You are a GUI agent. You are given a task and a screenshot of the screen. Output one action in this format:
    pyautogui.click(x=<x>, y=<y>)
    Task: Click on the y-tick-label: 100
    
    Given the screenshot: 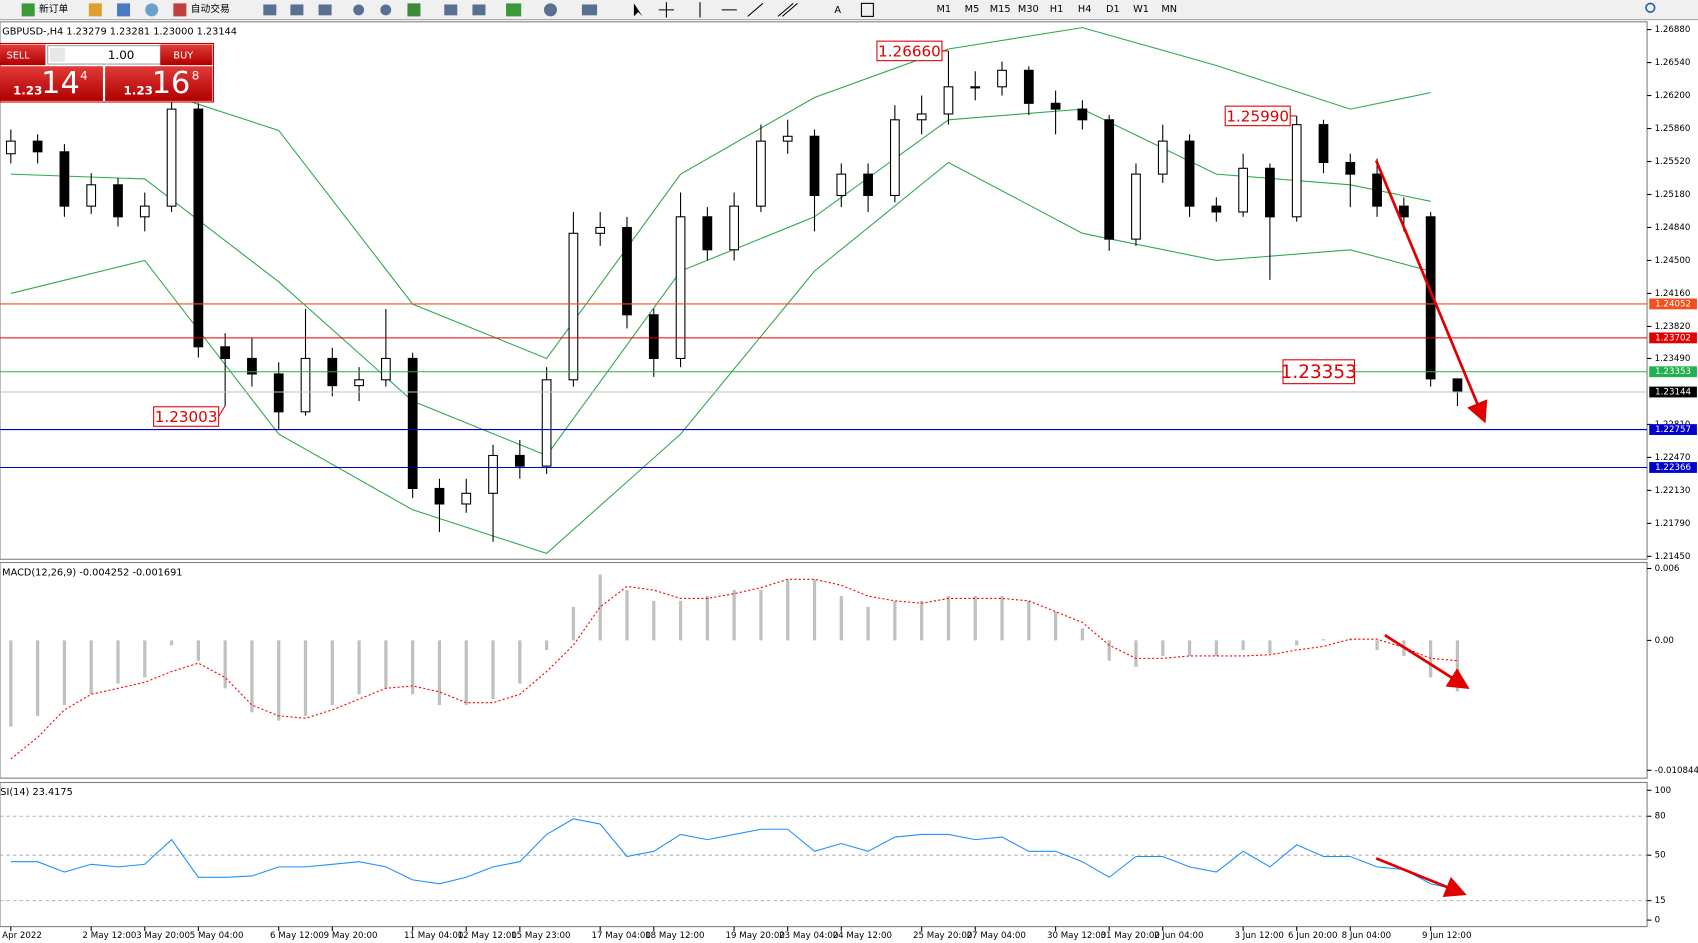 What is the action you would take?
    pyautogui.click(x=1663, y=791)
    